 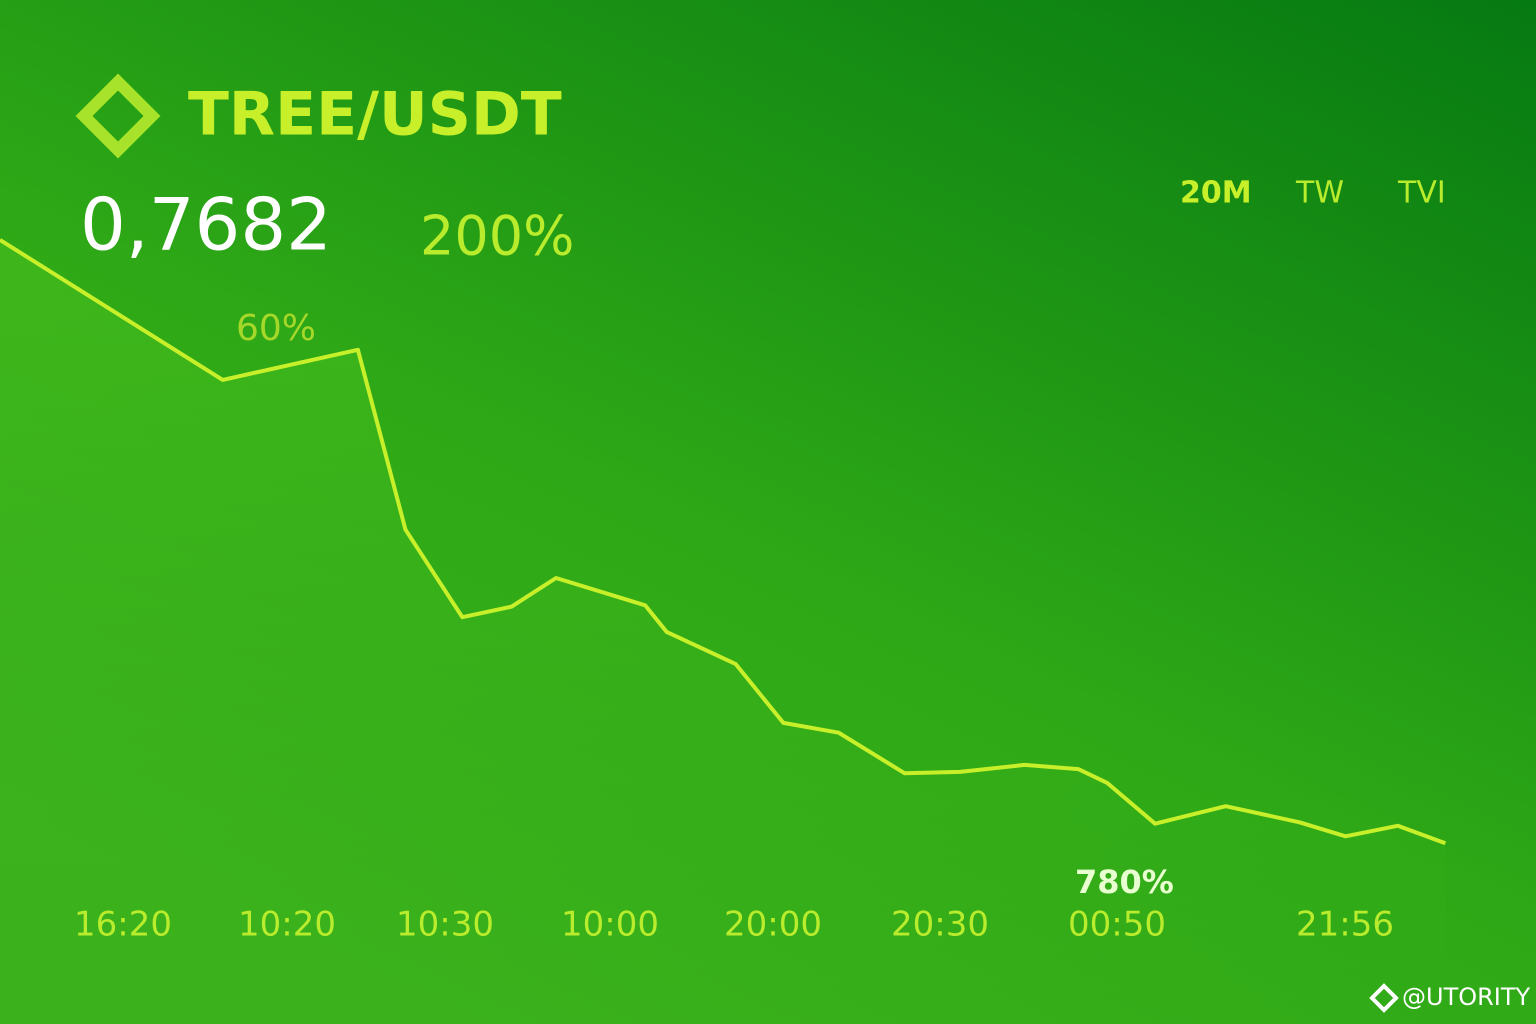 I want to click on annotation: 60%, so click(x=276, y=328).